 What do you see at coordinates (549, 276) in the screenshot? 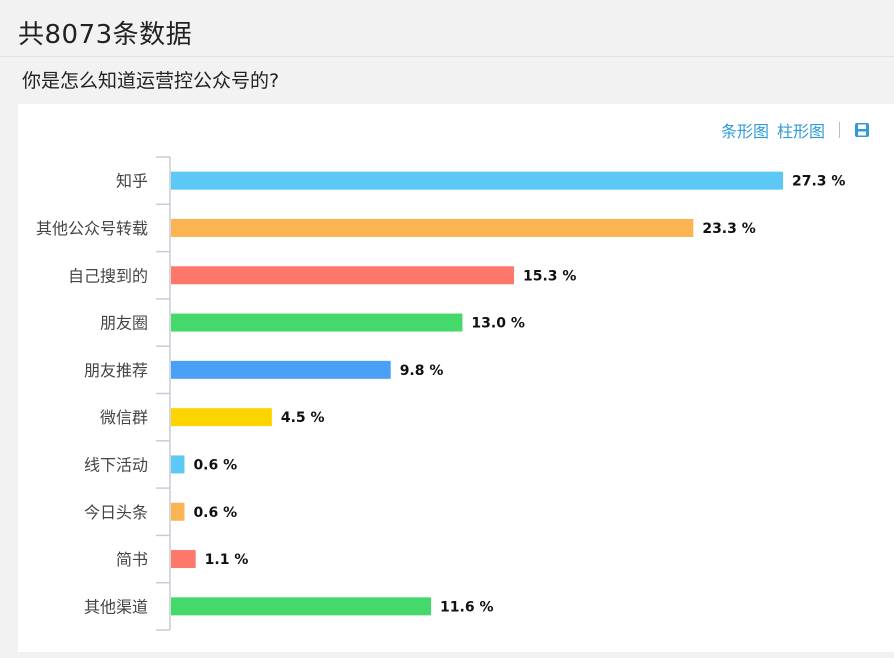
I see `value-label: 15.3 %` at bounding box center [549, 276].